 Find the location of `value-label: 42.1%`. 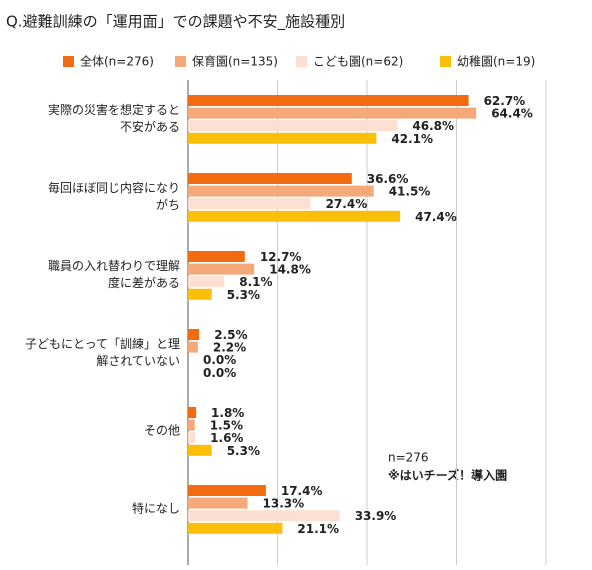

value-label: 42.1% is located at coordinates (412, 139).